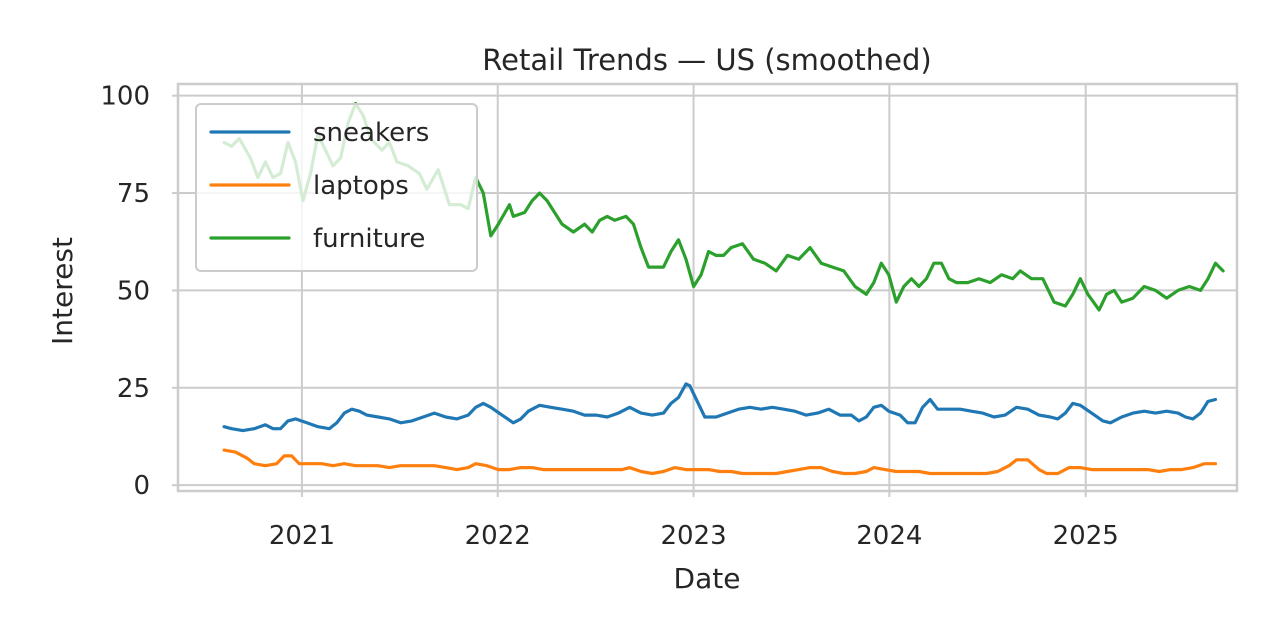  I want to click on y-tick-label: 25, so click(133, 389).